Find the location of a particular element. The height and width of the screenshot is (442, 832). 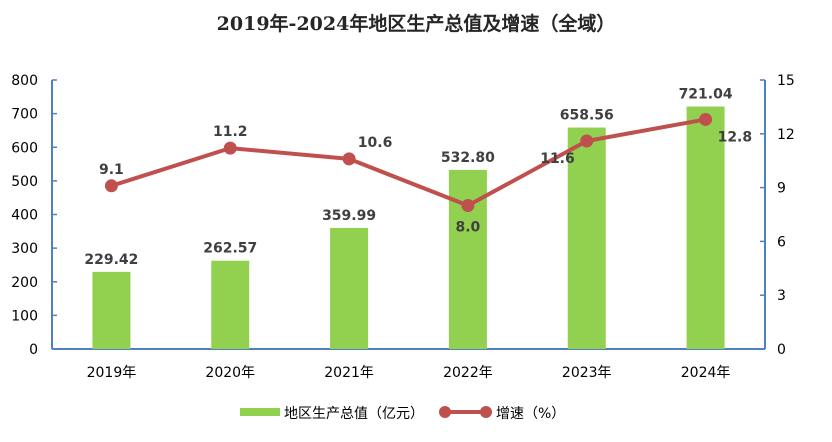

legend: 地区生产总值（亿元） 增速（%） is located at coordinates (402, 414).